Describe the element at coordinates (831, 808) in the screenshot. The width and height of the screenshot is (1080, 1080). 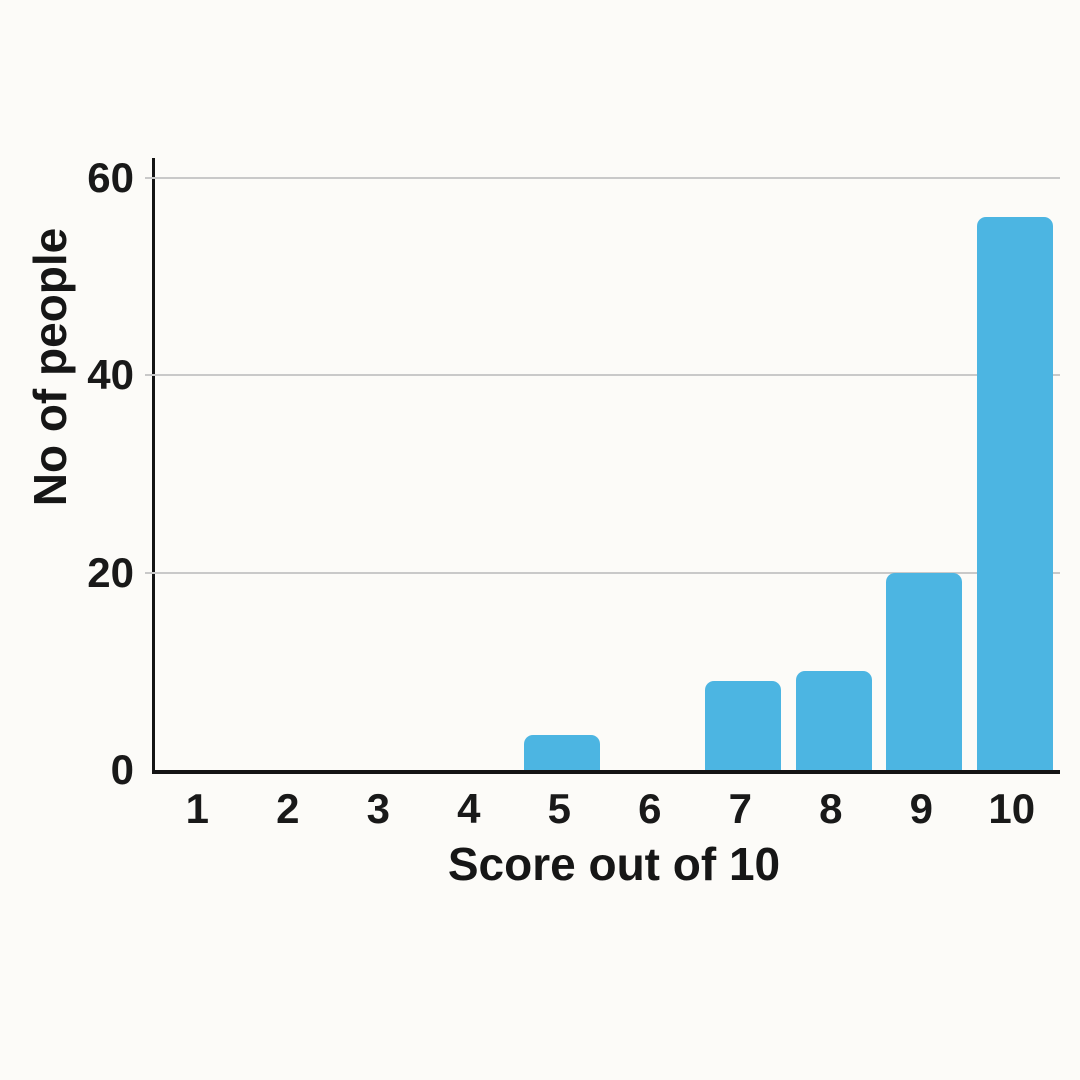
I see `x-tick-label-8: 8` at that location.